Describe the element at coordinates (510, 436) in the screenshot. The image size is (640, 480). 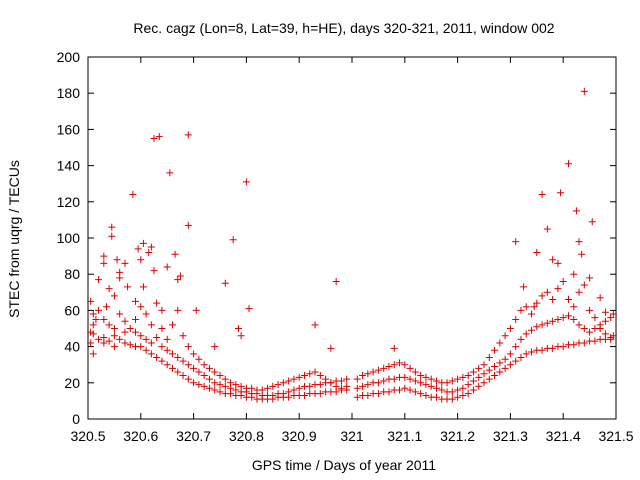
I see `x-tick-label: 321.3` at that location.